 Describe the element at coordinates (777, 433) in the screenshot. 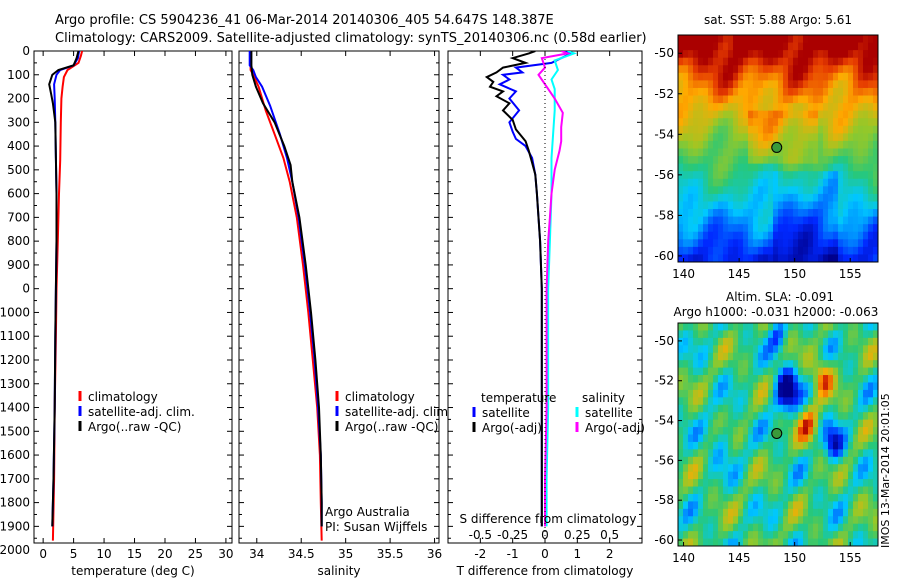

I see `argo-position-marker` at that location.